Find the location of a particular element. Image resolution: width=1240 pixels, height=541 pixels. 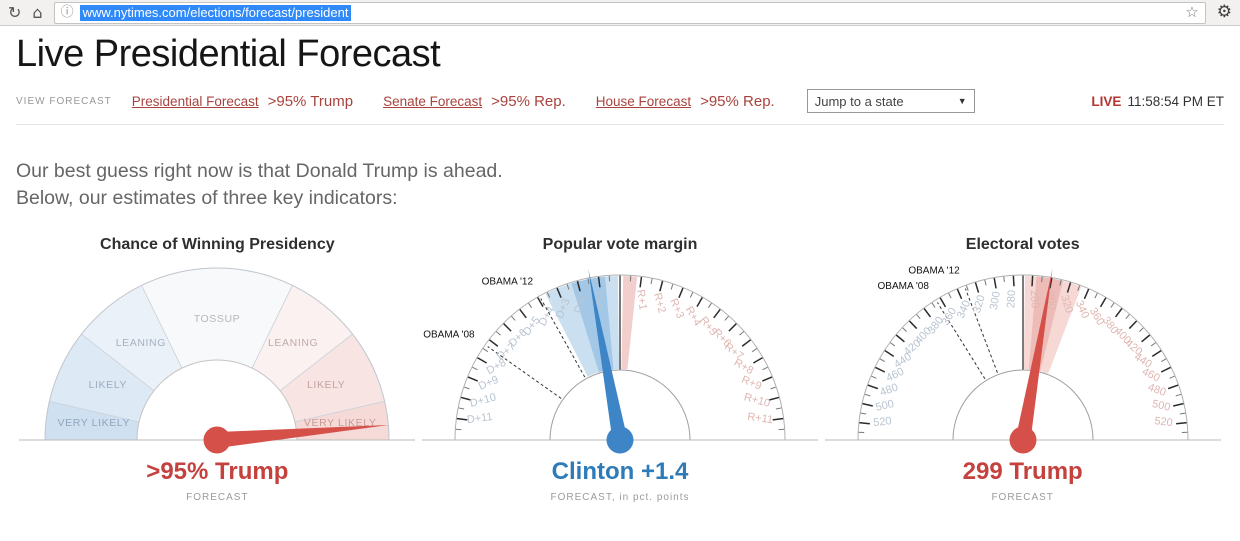

live-clock: LIVE 11:58:54 PM ET is located at coordinates (1157, 101).